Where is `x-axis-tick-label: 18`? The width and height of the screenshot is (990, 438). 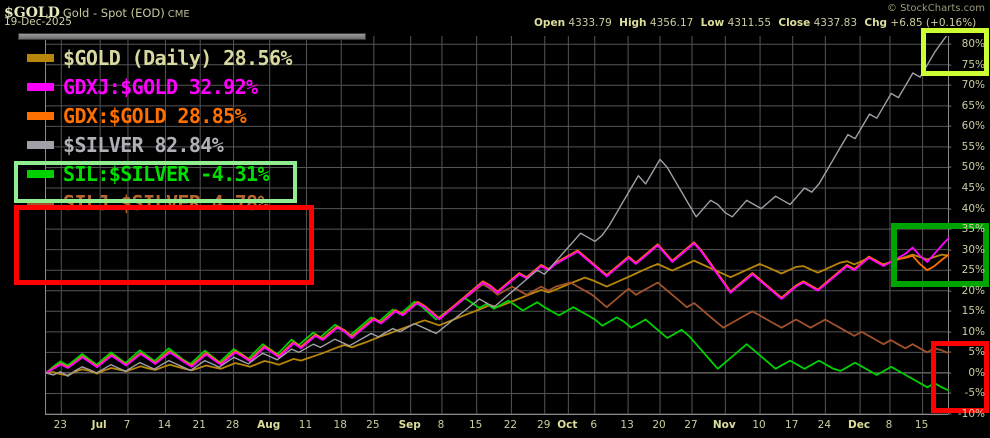 x-axis-tick-label: 18 is located at coordinates (340, 425).